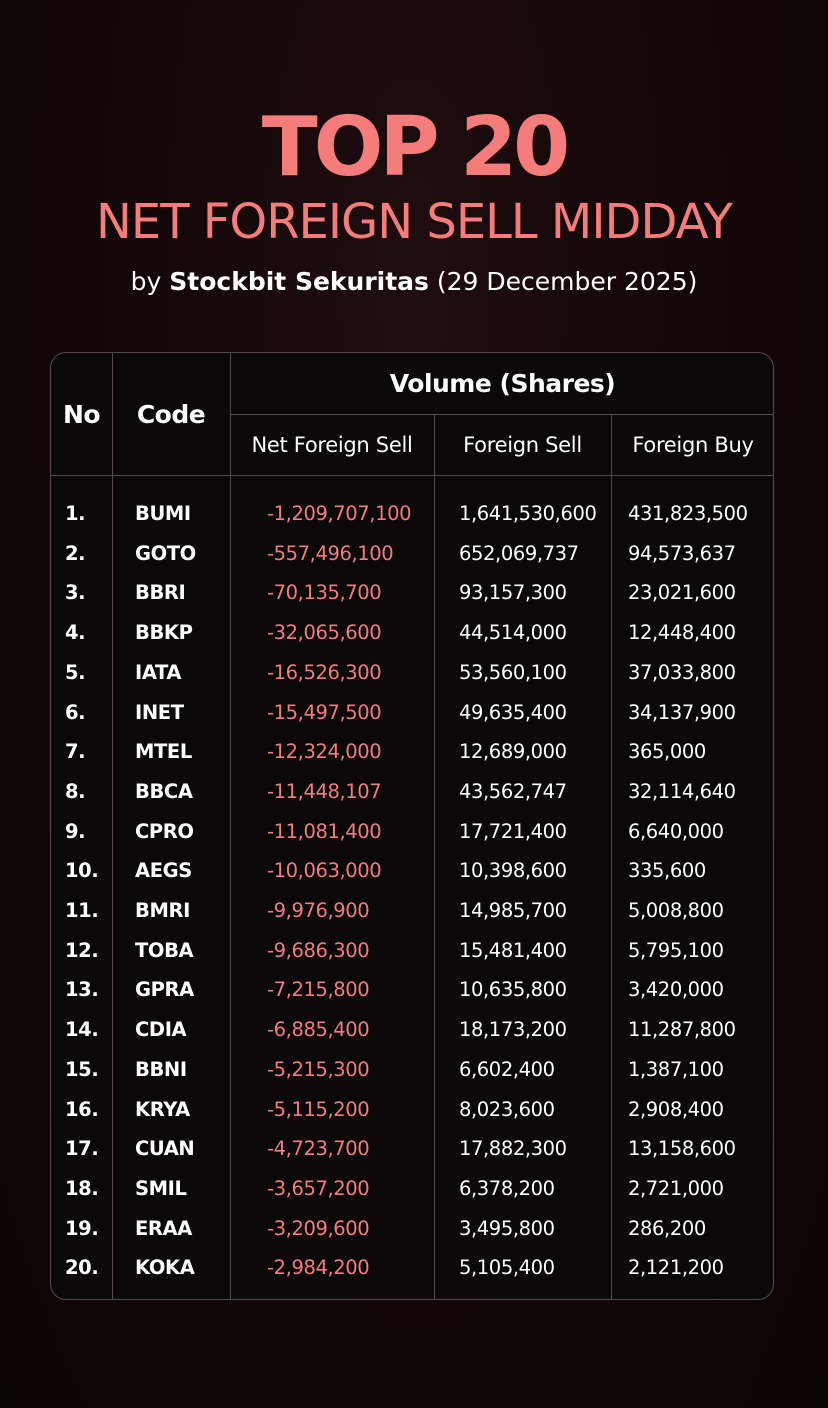 The image size is (828, 1408). Describe the element at coordinates (158, 672) in the screenshot. I see `stock-code: IATA` at that location.